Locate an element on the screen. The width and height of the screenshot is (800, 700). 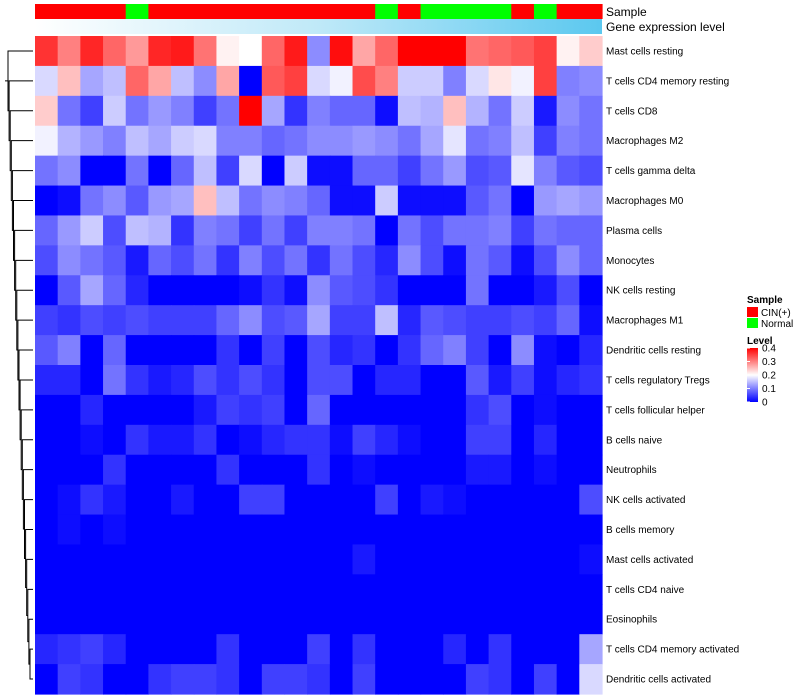
legend-level-title: Level is located at coordinates (760, 341).